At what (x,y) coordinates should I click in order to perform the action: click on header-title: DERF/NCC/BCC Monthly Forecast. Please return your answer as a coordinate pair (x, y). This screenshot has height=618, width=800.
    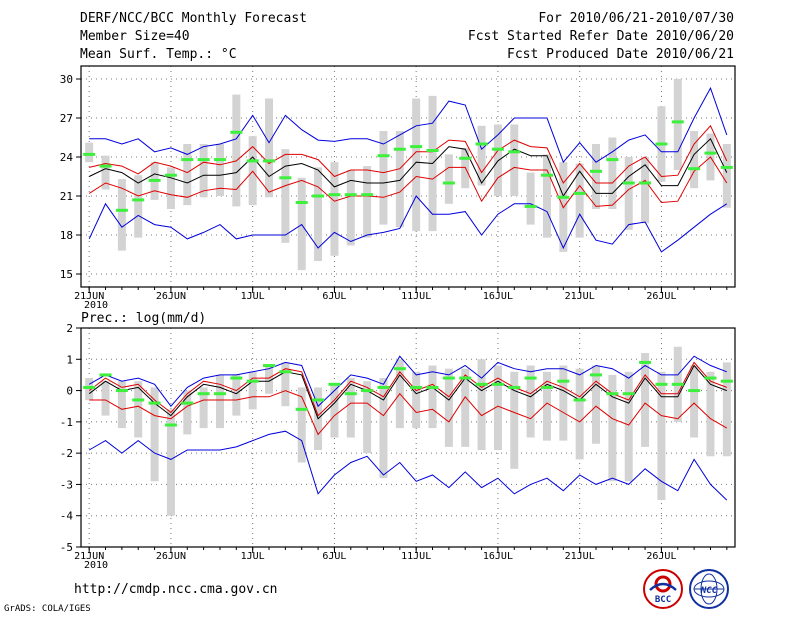
    Looking at the image, I should click on (193, 18).